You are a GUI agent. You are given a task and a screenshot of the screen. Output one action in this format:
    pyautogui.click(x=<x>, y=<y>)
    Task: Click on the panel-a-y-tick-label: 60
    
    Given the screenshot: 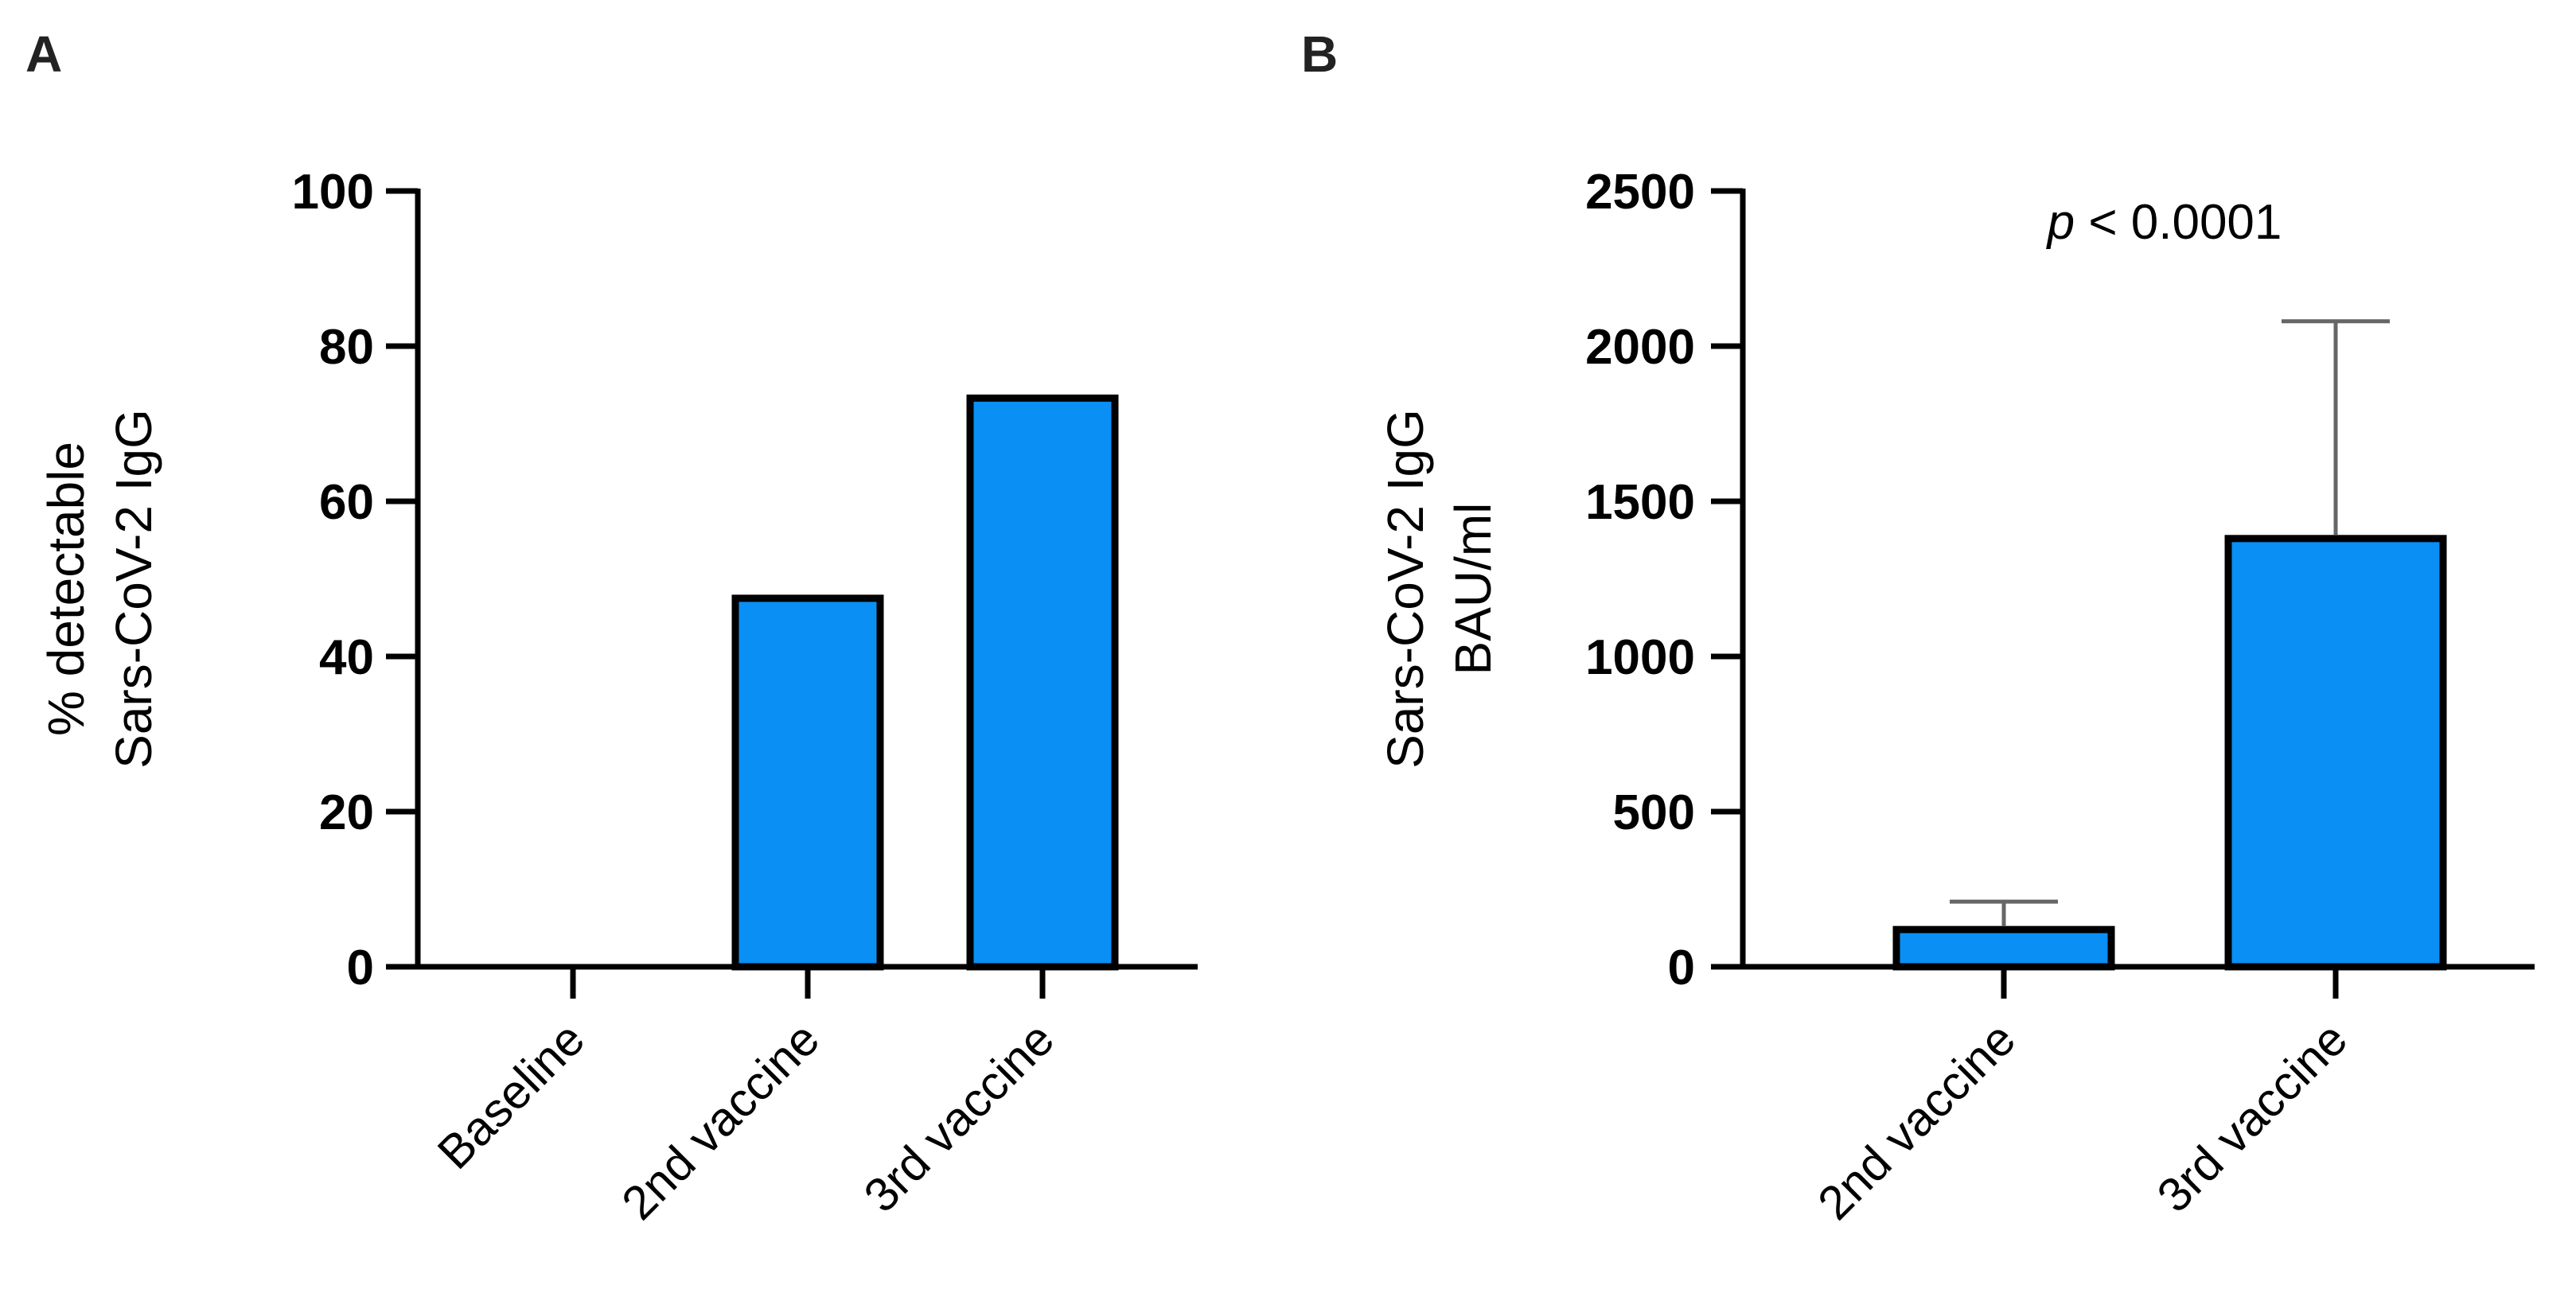 What is the action you would take?
    pyautogui.click(x=346, y=502)
    